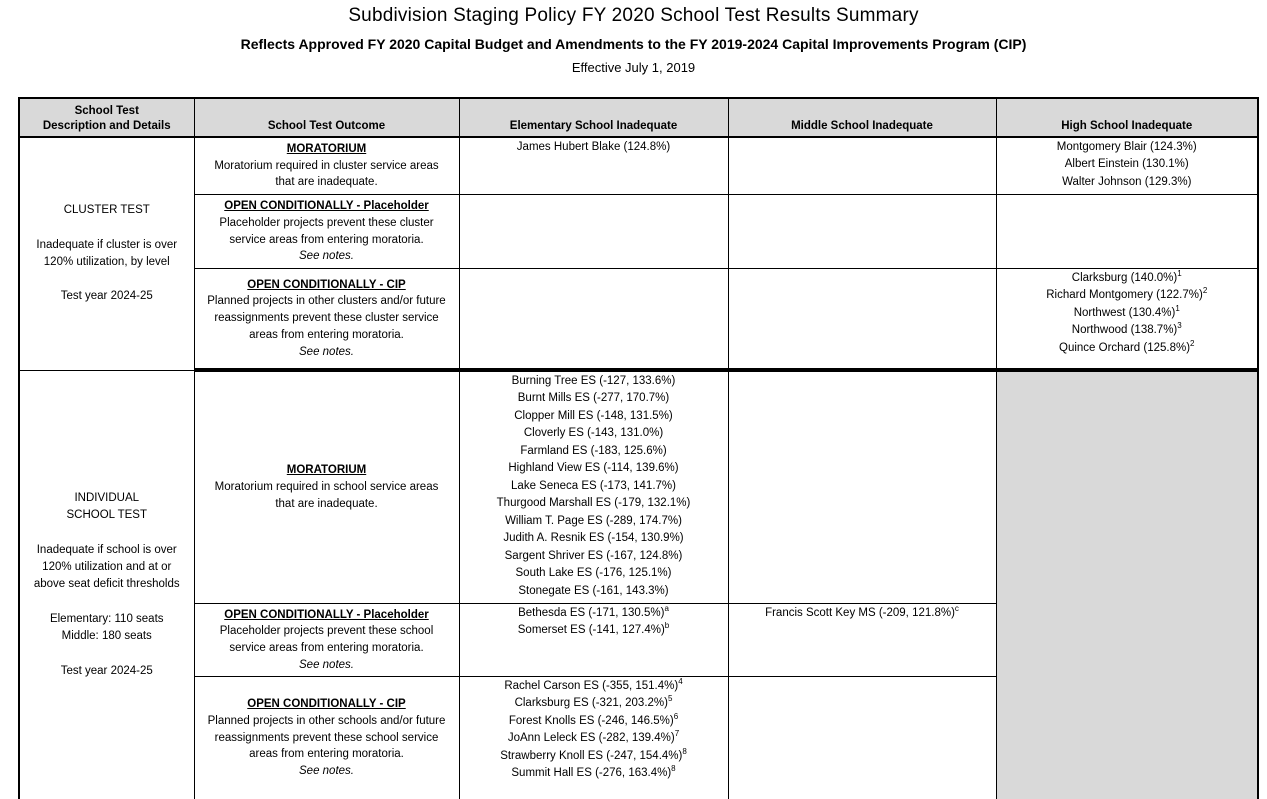  I want to click on school-entry: Quince Orchard (125.8%)2, so click(1127, 346).